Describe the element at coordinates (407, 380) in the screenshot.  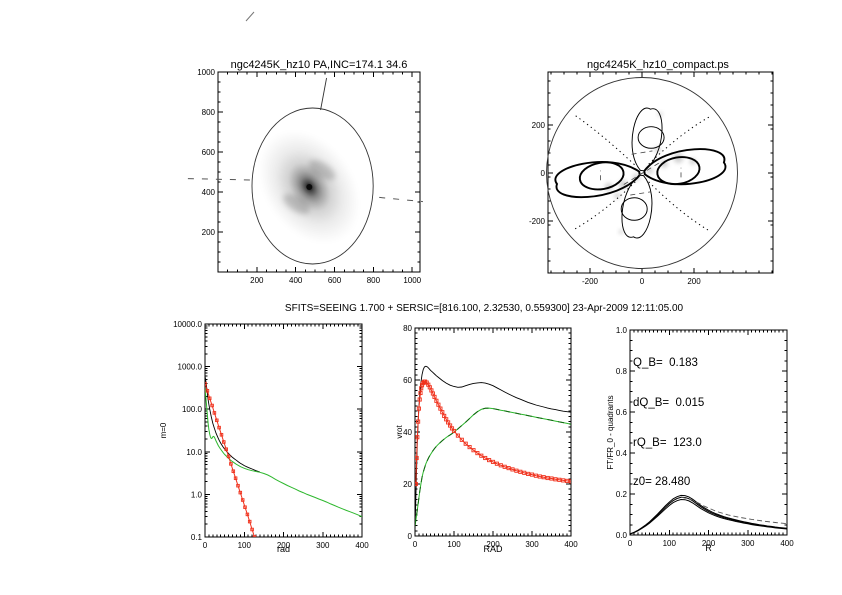
I see `y-tick-label: 60` at that location.